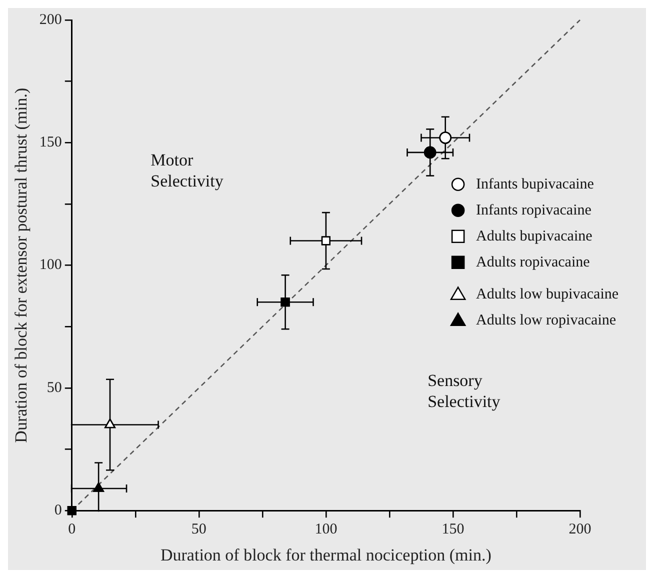  Describe the element at coordinates (50, 142) in the screenshot. I see `y-tick-label: 150` at that location.